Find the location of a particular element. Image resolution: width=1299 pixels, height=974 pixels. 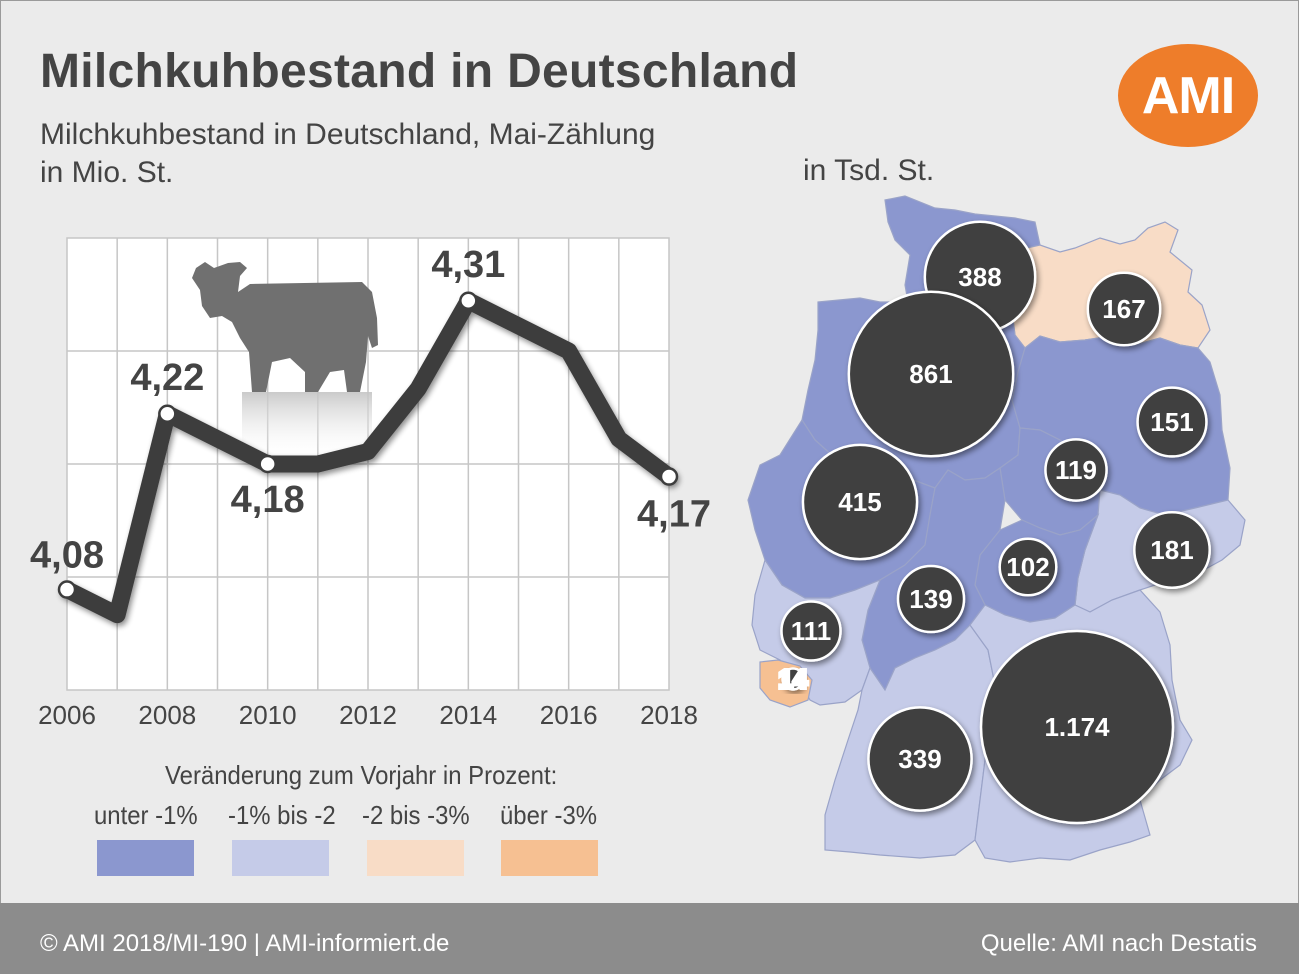

bubble-label: 139 is located at coordinates (930, 599).